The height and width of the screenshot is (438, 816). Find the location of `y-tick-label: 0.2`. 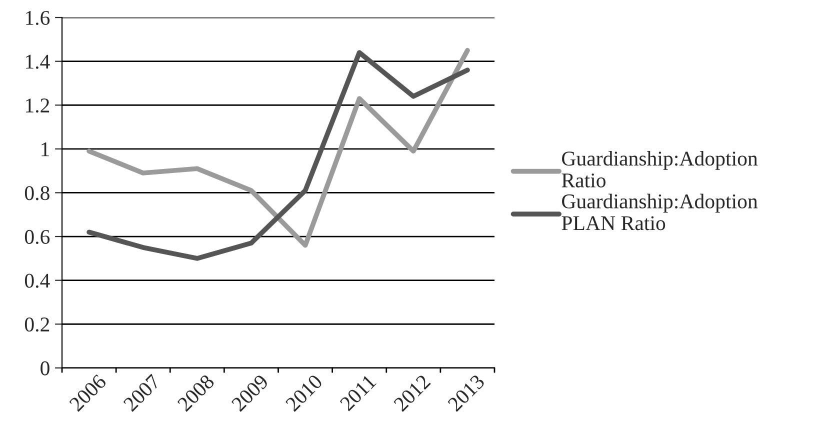

y-tick-label: 0.2 is located at coordinates (37, 324).